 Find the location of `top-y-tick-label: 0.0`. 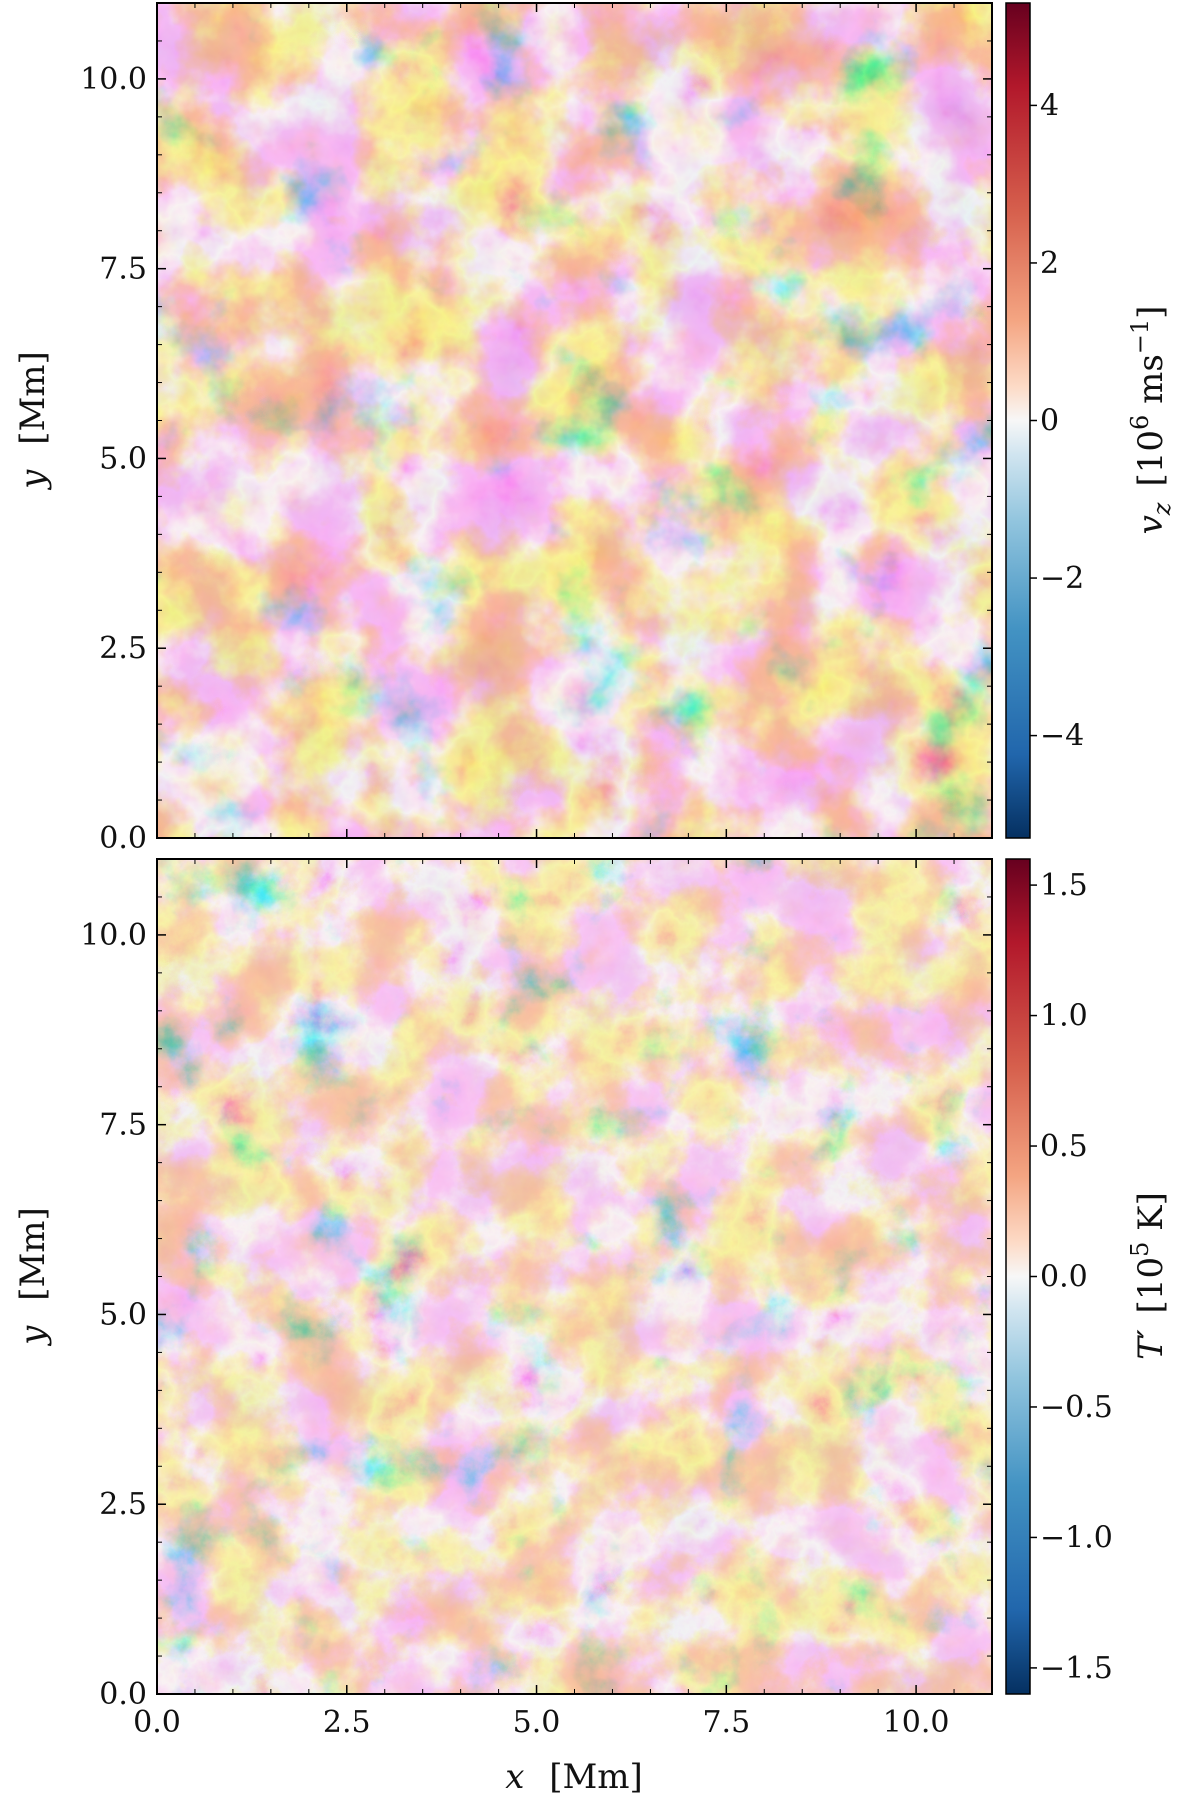

top-y-tick-label: 0.0 is located at coordinates (123, 838).